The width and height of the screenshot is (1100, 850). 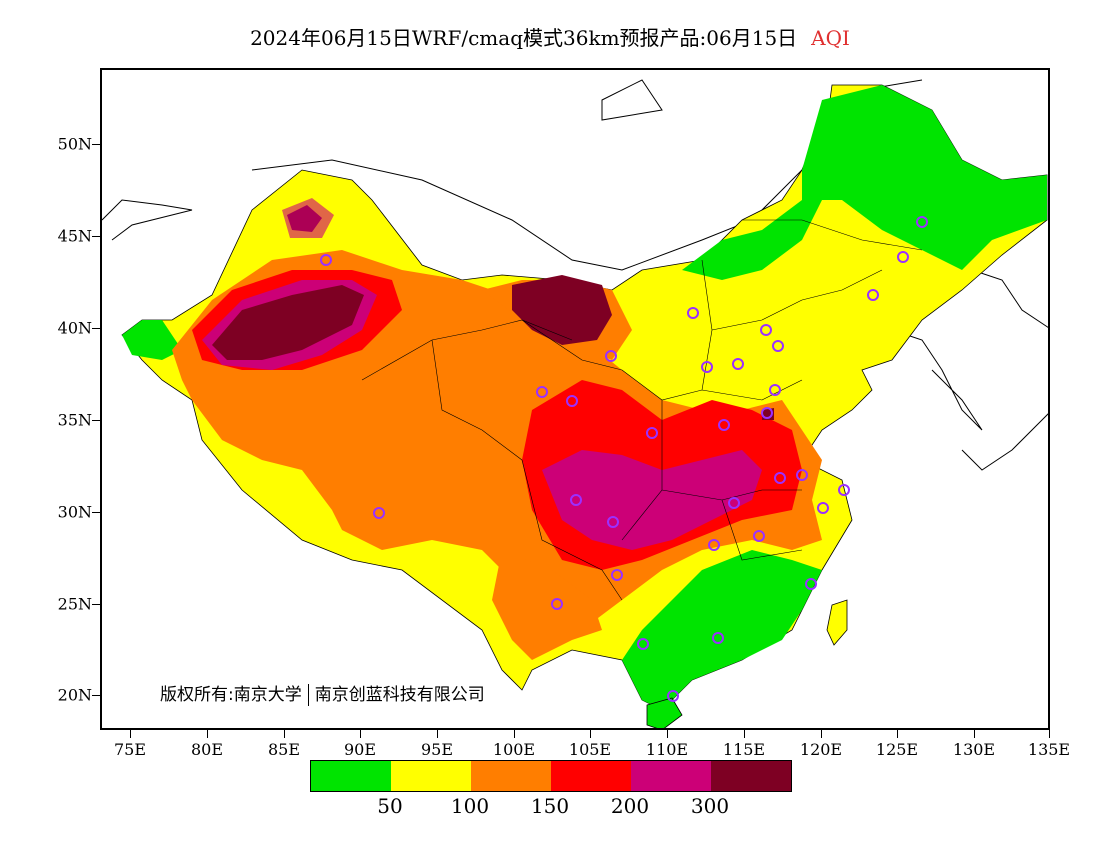 I want to click on copyright-owner-company: 南京创蓝科技有限公司, so click(x=399, y=695).